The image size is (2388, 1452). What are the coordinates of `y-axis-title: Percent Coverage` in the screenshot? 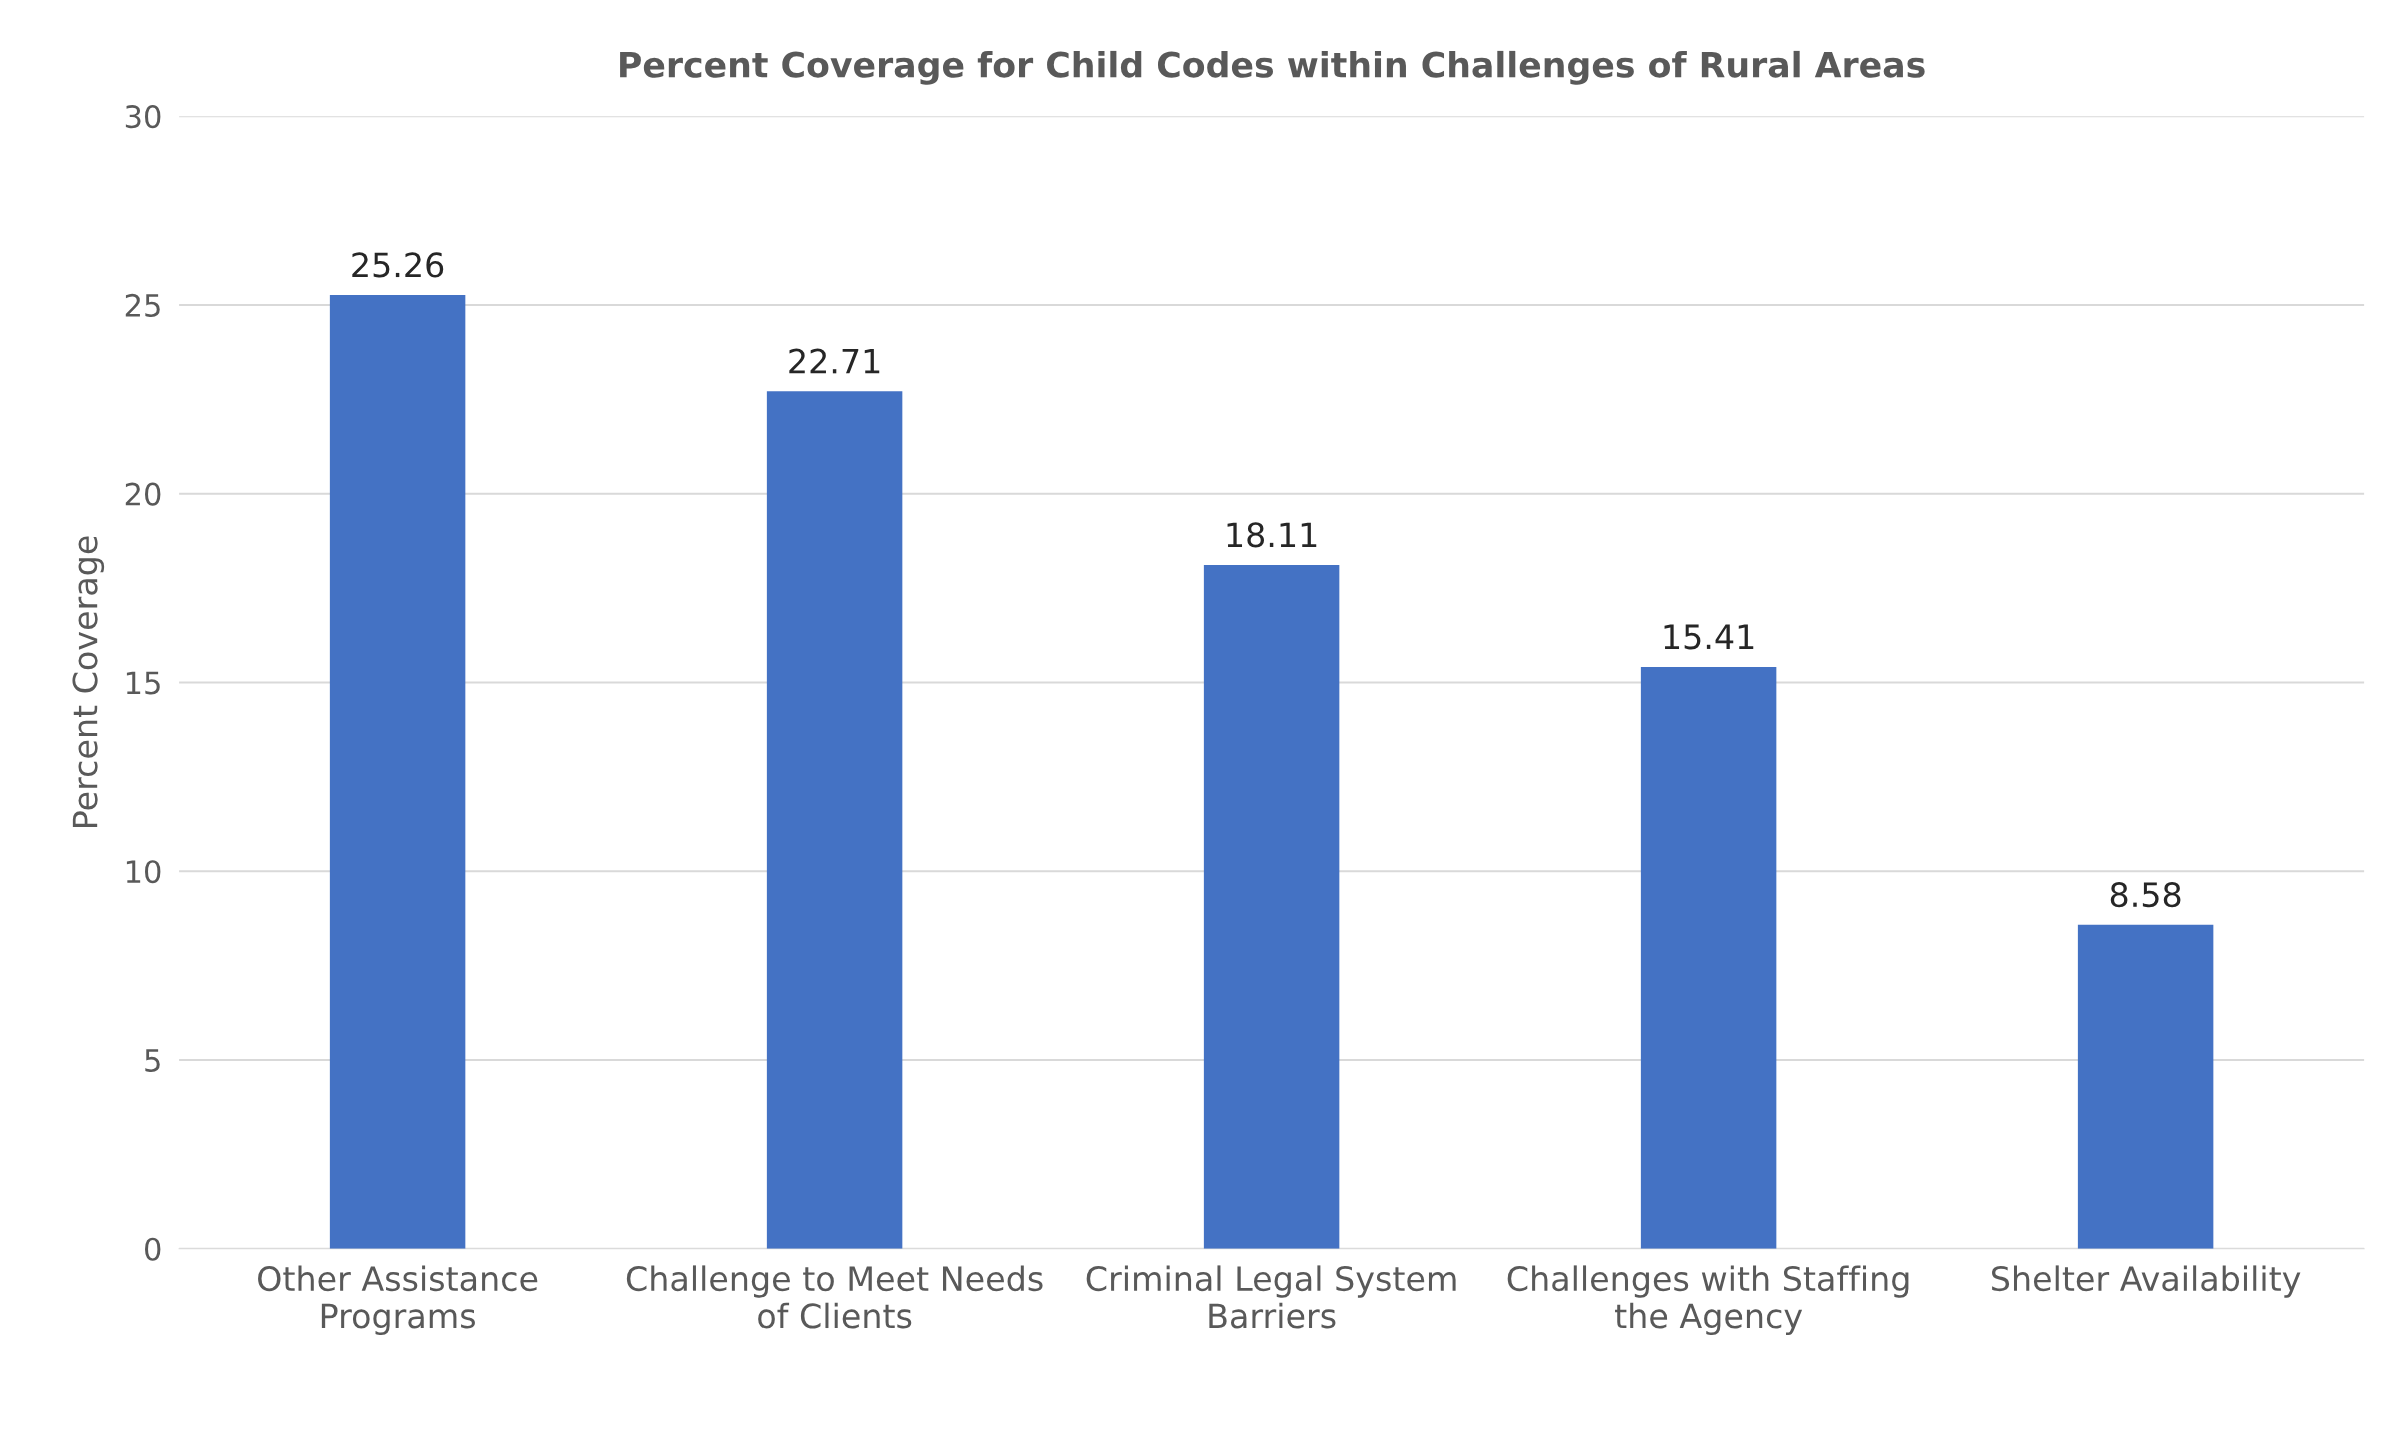 It's located at (88, 682).